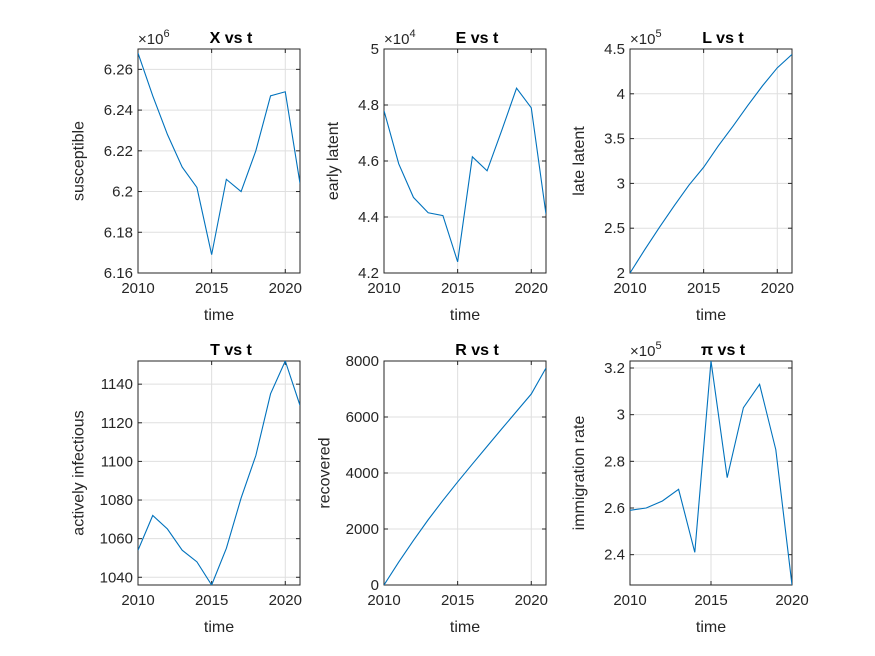 The image size is (875, 656). Describe the element at coordinates (117, 461) in the screenshot. I see `y-tick-label: 1100` at that location.